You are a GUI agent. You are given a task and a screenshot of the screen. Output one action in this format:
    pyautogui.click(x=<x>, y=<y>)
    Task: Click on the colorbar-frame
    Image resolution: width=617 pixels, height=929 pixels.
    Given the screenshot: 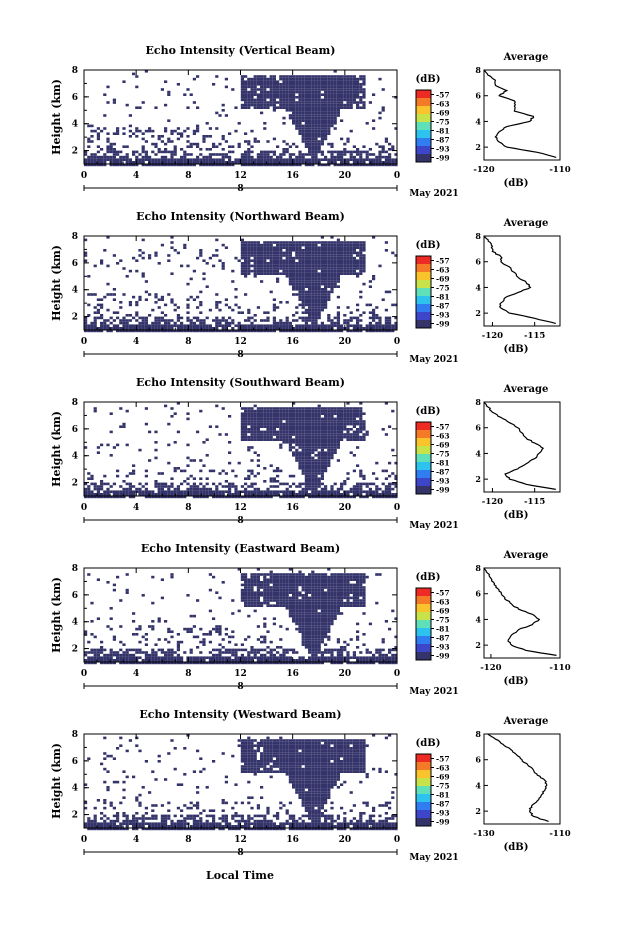 What is the action you would take?
    pyautogui.click(x=423, y=292)
    